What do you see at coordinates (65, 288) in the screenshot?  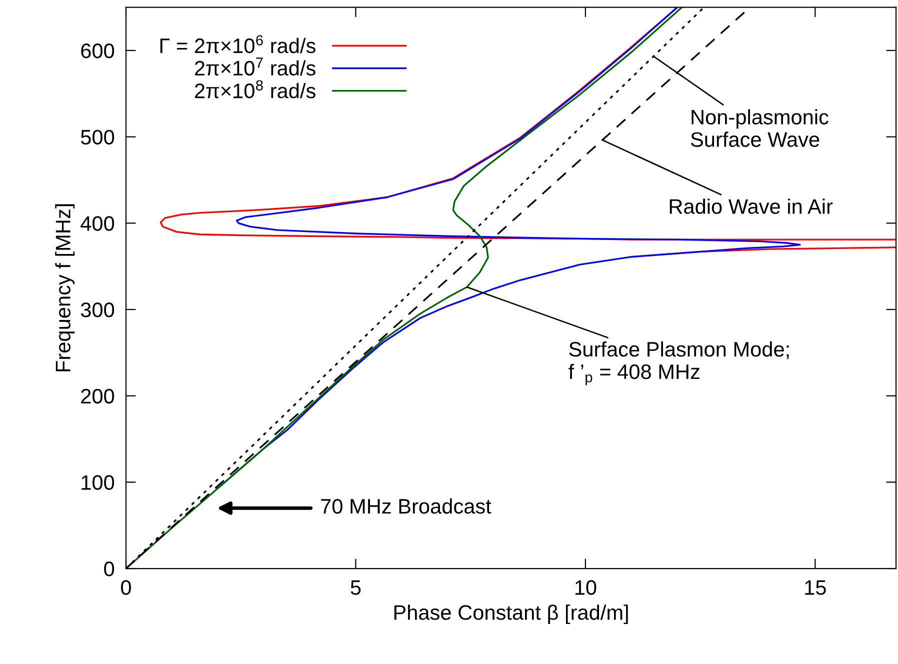 I see `y-axis-title: Frequency f [MHz]` at bounding box center [65, 288].